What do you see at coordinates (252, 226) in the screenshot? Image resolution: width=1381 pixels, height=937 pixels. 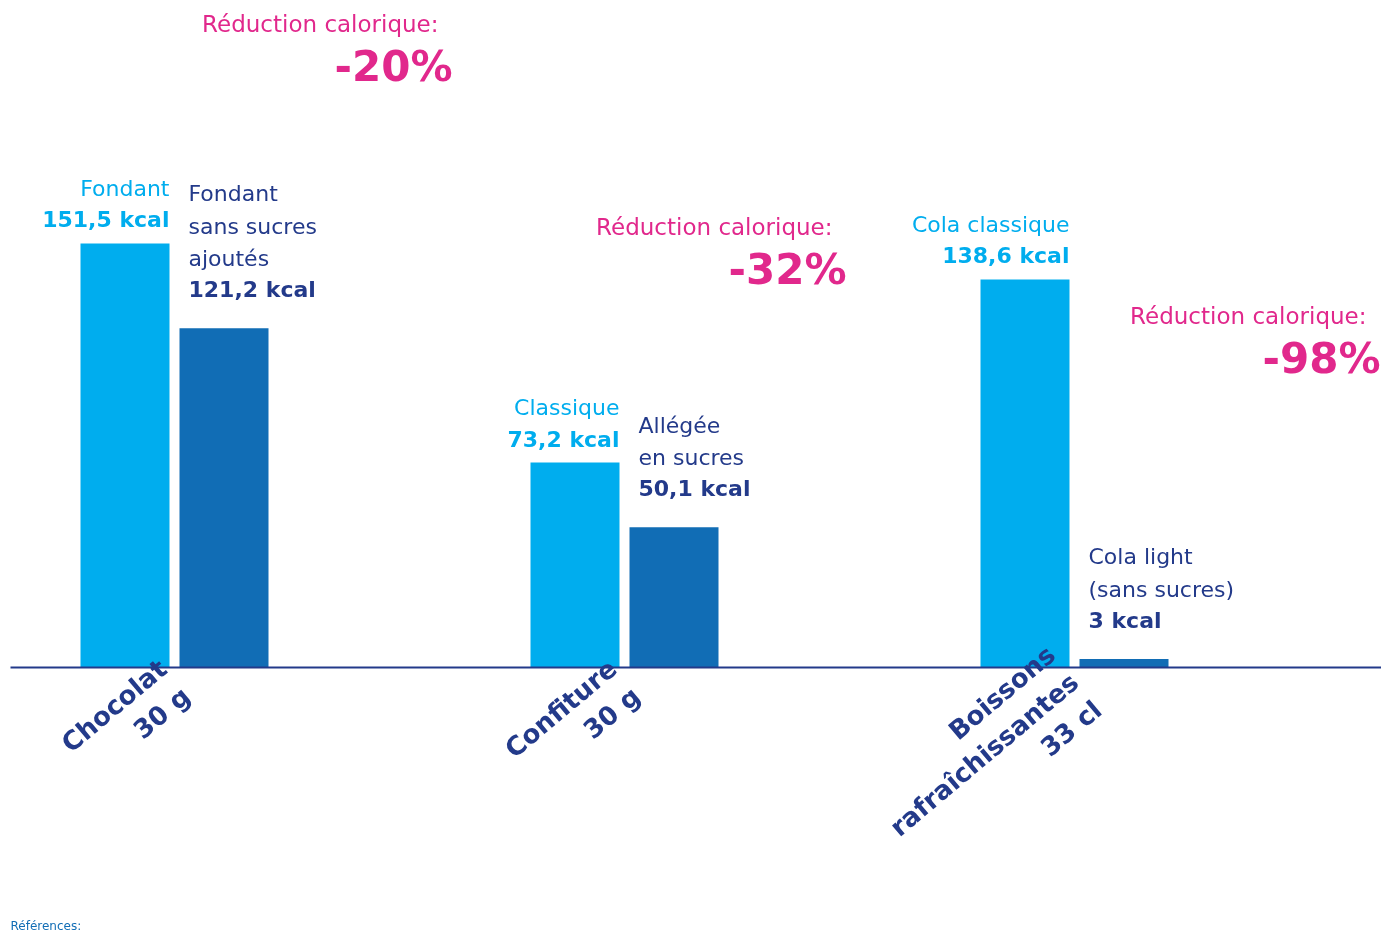 I see `annotation: Fondant sans sucres ajoutés` at bounding box center [252, 226].